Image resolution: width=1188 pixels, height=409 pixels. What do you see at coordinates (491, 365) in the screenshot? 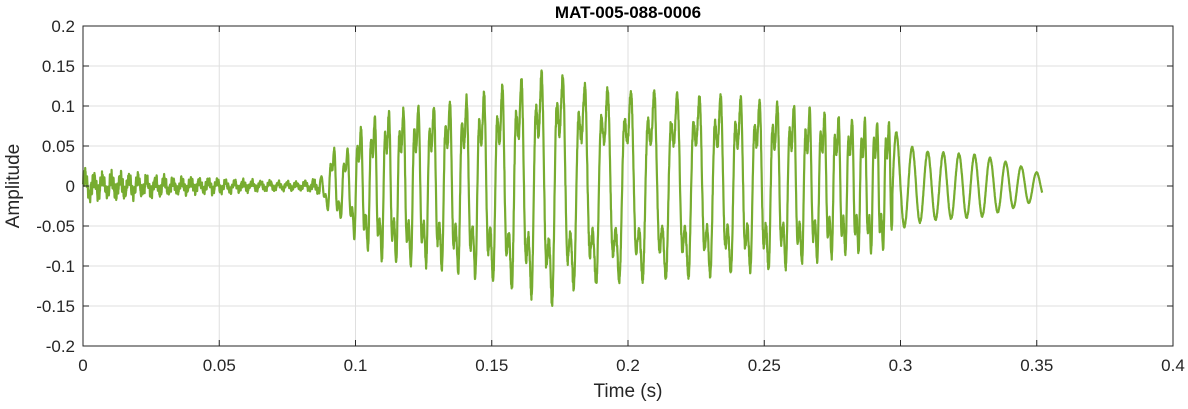
I see `x-tick-label: 0.15` at bounding box center [491, 365].